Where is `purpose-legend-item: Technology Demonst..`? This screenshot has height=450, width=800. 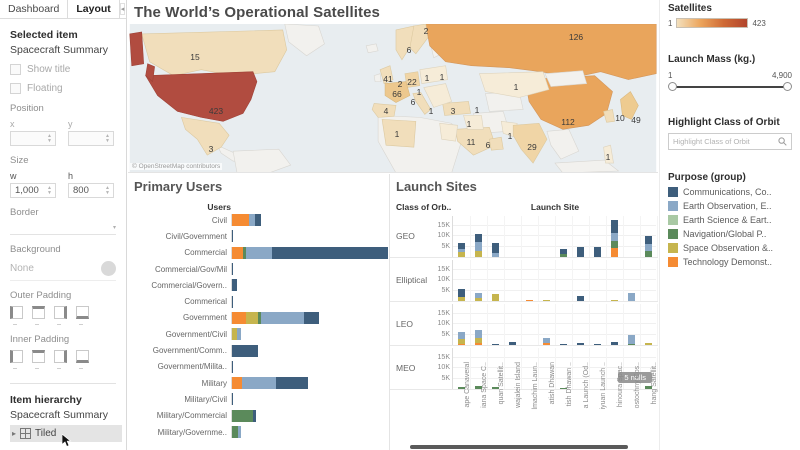
purpose-legend-item: Technology Demonst.. is located at coordinates (730, 262).